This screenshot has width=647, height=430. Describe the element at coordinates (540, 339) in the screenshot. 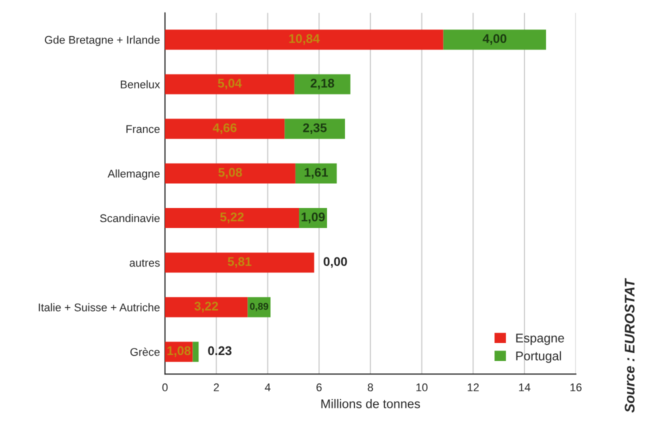

I see `legend-label: Espagne` at that location.